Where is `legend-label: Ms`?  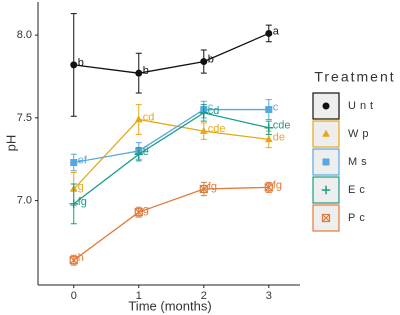
legend-label: Ms is located at coordinates (359, 162).